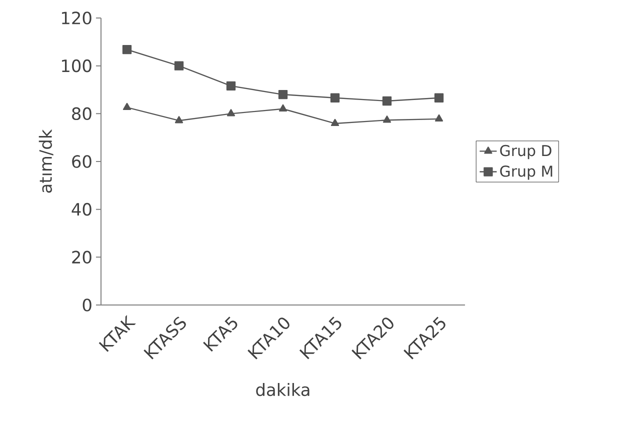 The image size is (624, 437). I want to click on y-tick-label: 60, so click(82, 161).